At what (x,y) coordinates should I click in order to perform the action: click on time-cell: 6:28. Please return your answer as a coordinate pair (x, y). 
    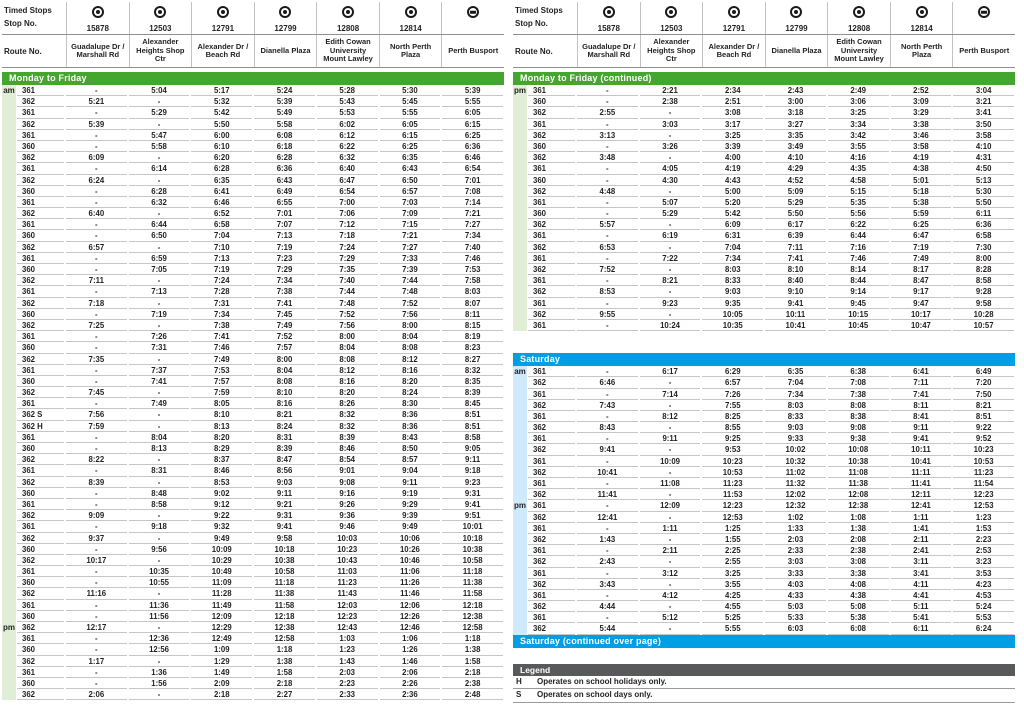
    Looking at the image, I should click on (159, 191).